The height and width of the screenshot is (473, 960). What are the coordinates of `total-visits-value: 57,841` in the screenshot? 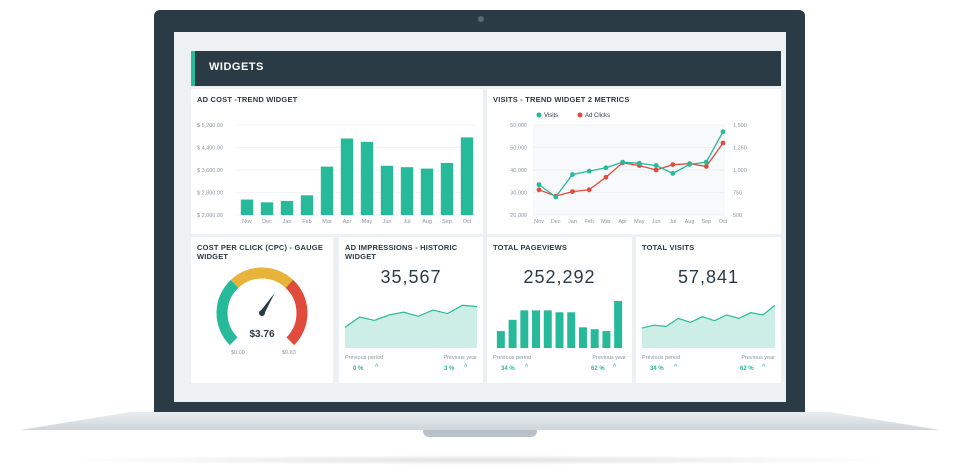 It's located at (708, 277).